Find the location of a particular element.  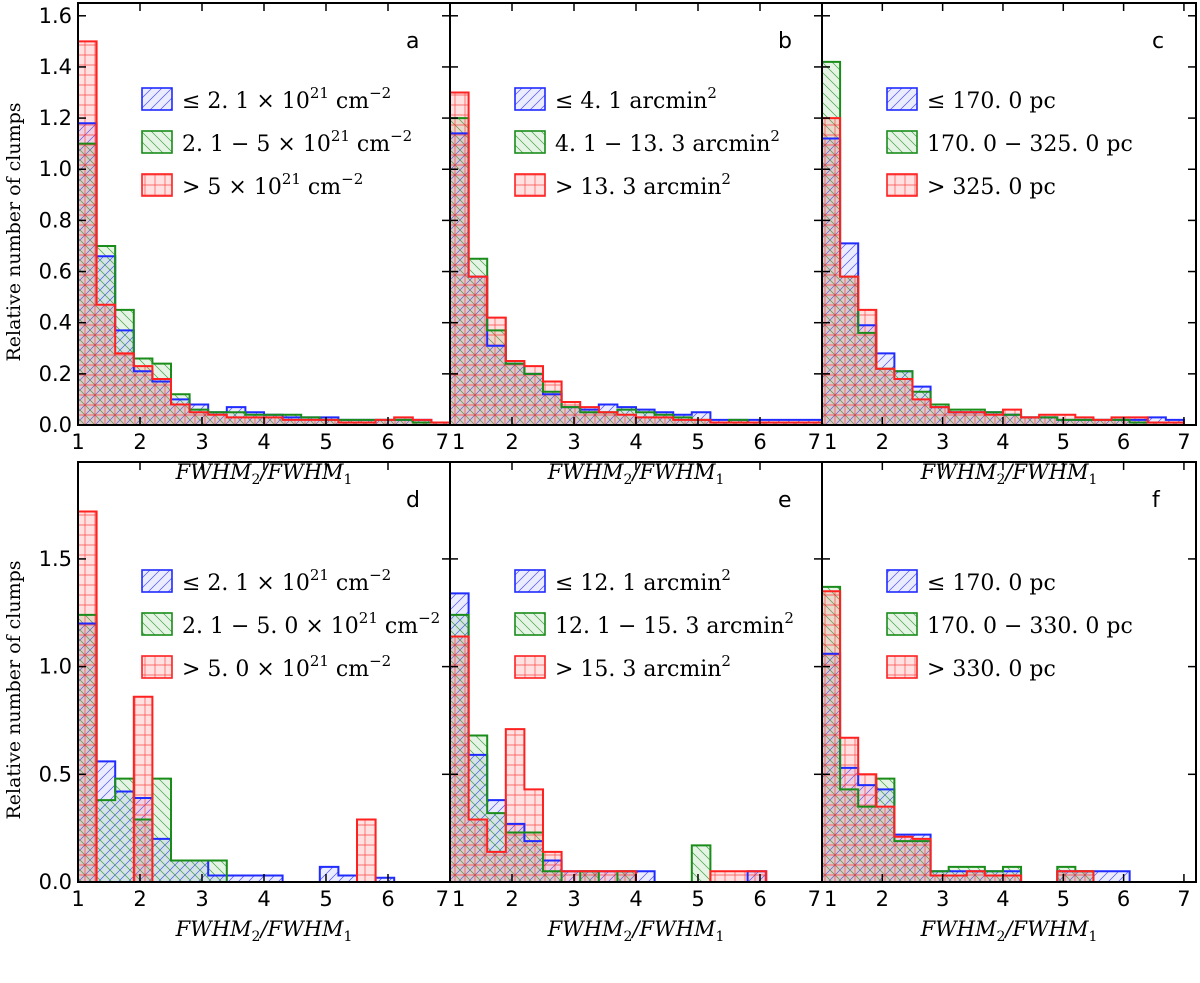

series-outline-green is located at coordinates (264, 747).